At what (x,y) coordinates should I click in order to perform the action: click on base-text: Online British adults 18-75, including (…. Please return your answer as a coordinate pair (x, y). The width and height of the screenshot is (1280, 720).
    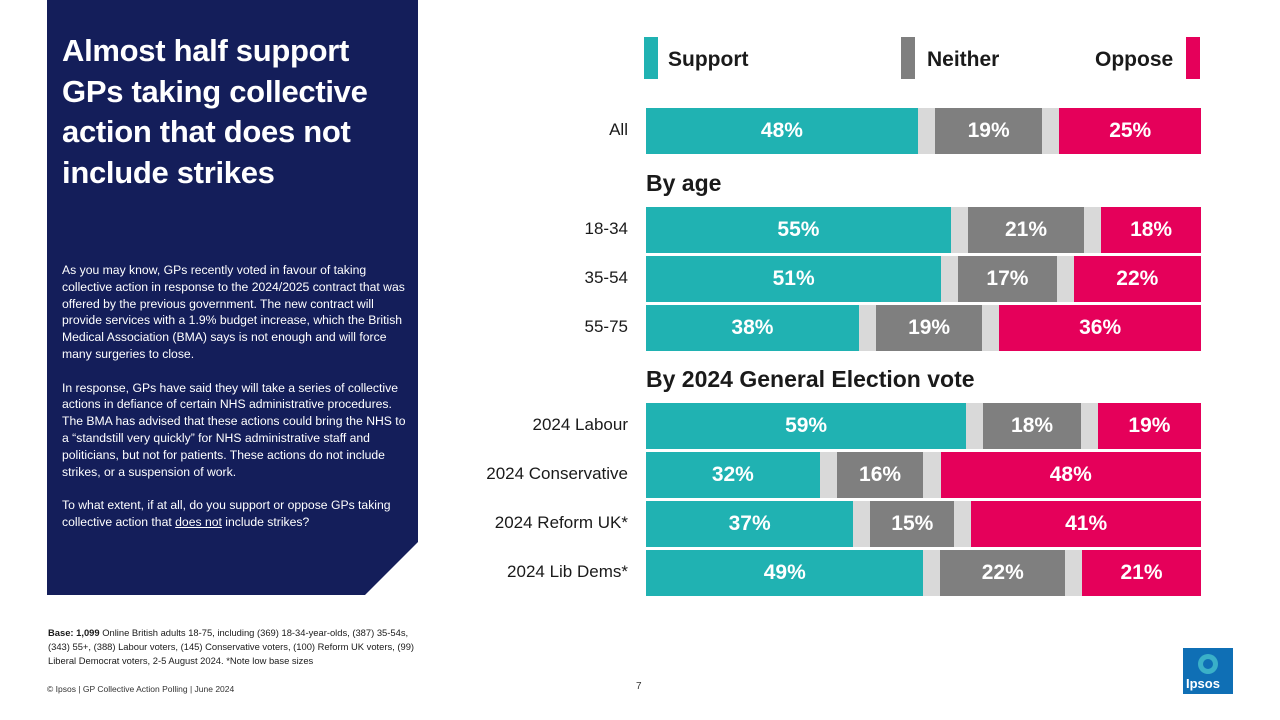
    Looking at the image, I should click on (231, 646).